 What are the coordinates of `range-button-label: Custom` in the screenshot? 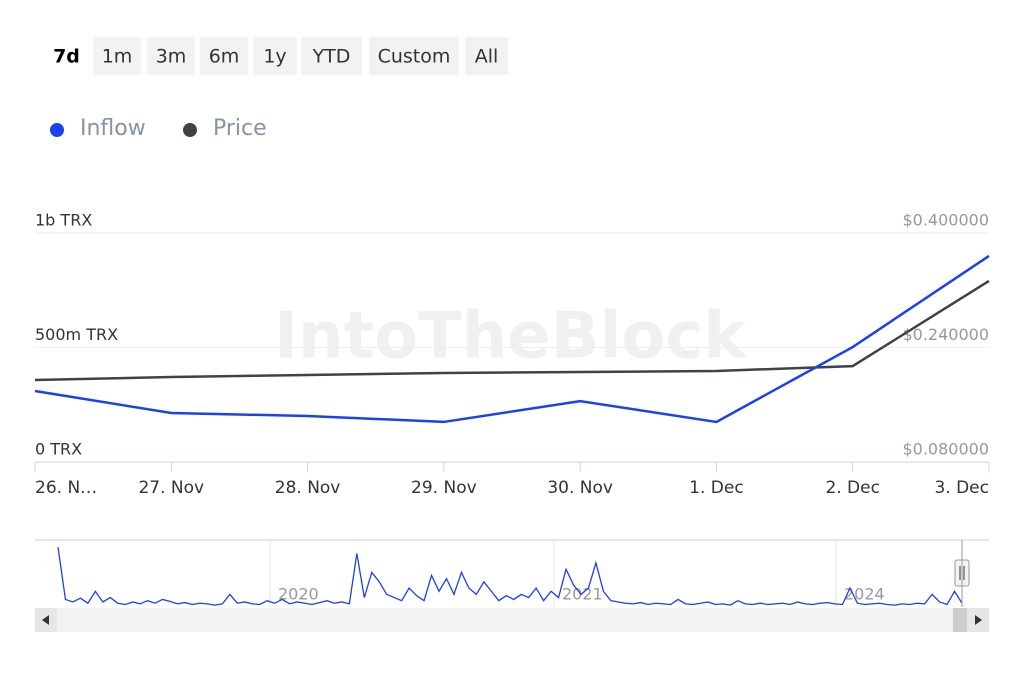 It's located at (414, 57).